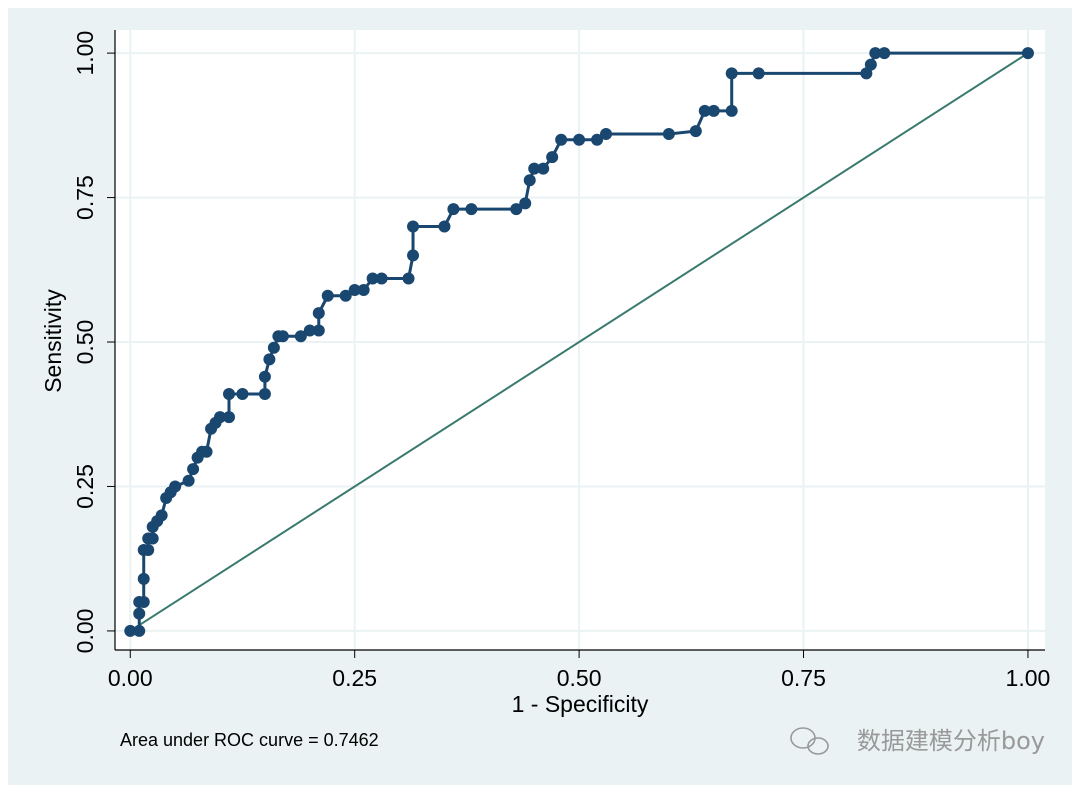  Describe the element at coordinates (130, 678) in the screenshot. I see `x-tick-label: 0.00` at that location.